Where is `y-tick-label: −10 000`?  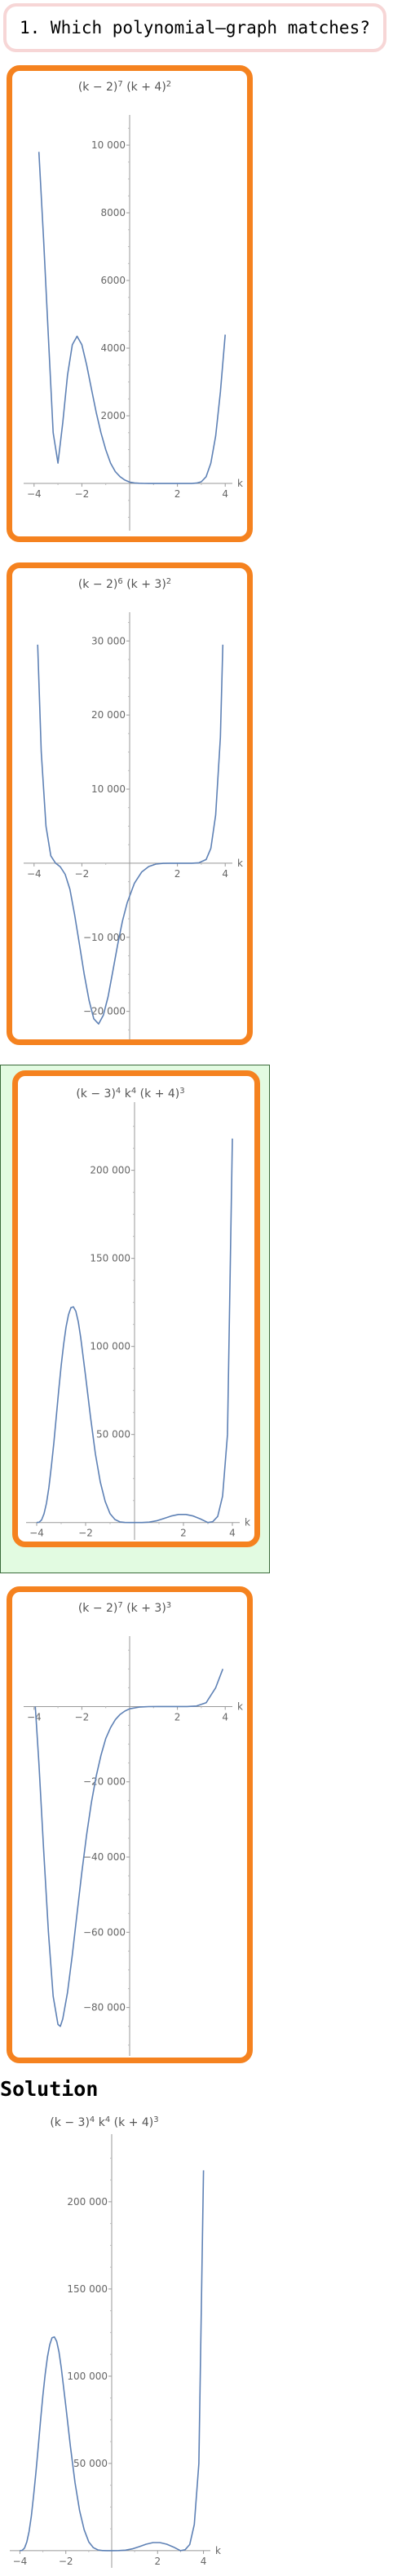 y-tick-label: −10 000 is located at coordinates (104, 937).